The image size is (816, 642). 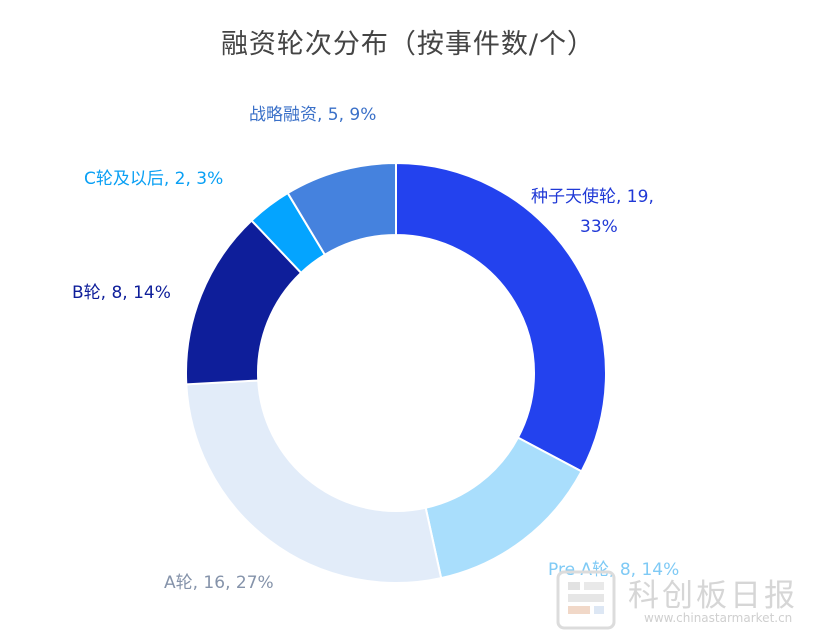 What do you see at coordinates (718, 618) in the screenshot?
I see `watermark-url: www.chinastarmarket.cn` at bounding box center [718, 618].